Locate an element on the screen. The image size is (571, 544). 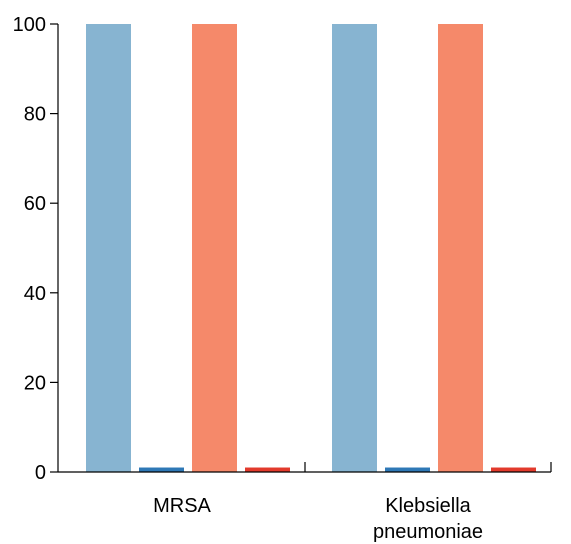
y-tick-label: 100 is located at coordinates (29, 25).